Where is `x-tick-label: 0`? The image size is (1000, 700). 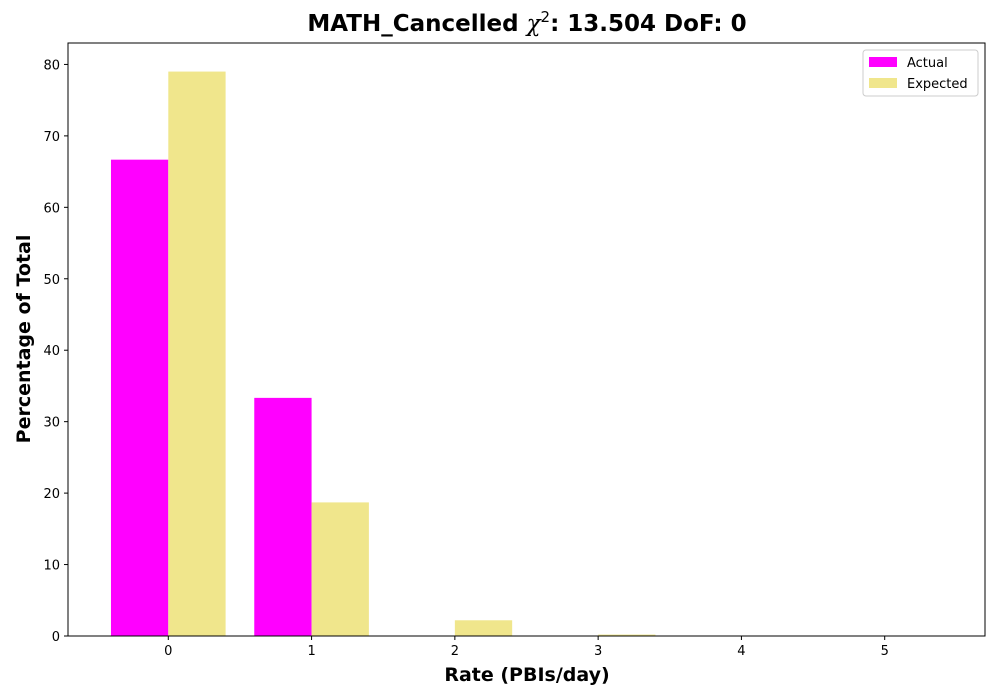
x-tick-label: 0 is located at coordinates (168, 651).